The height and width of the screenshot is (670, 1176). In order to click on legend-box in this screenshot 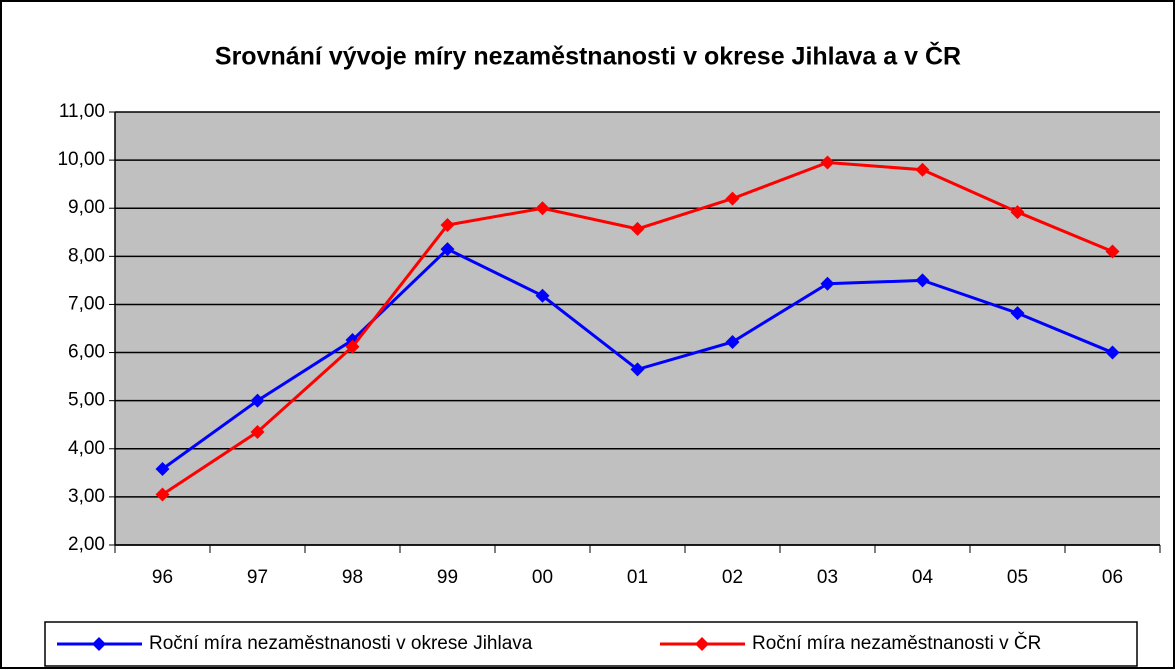, I will do `click(591, 644)`.